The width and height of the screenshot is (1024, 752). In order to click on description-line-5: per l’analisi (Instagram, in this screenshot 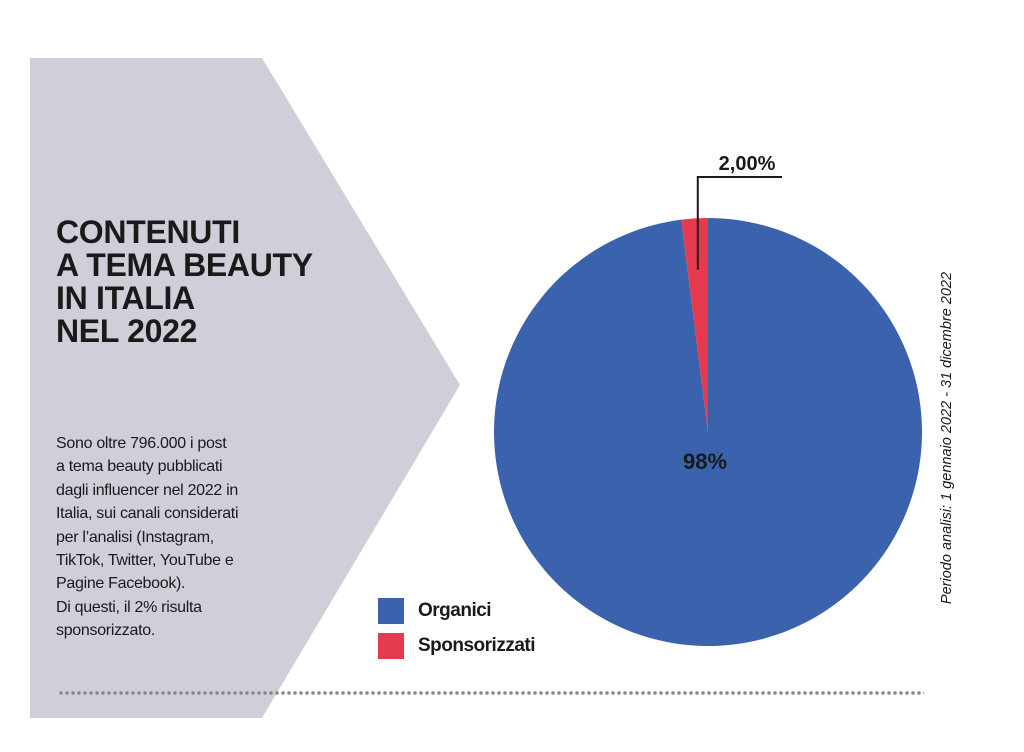, I will do `click(135, 537)`.